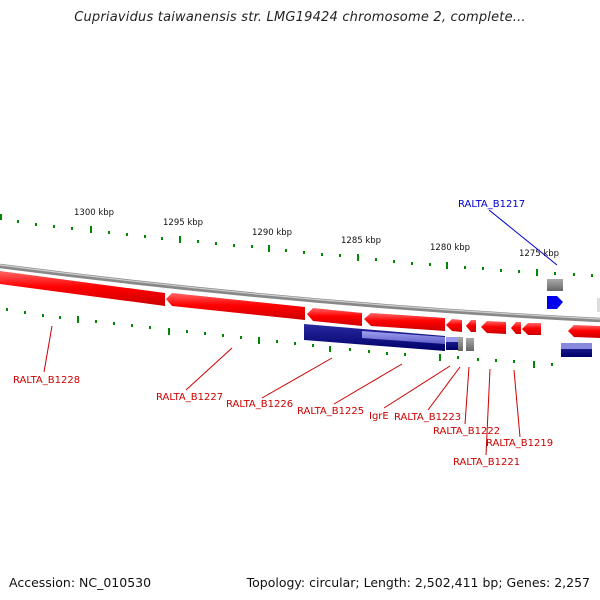 The height and width of the screenshot is (600, 600). I want to click on reverse-strand-genes, so click(300, 304).